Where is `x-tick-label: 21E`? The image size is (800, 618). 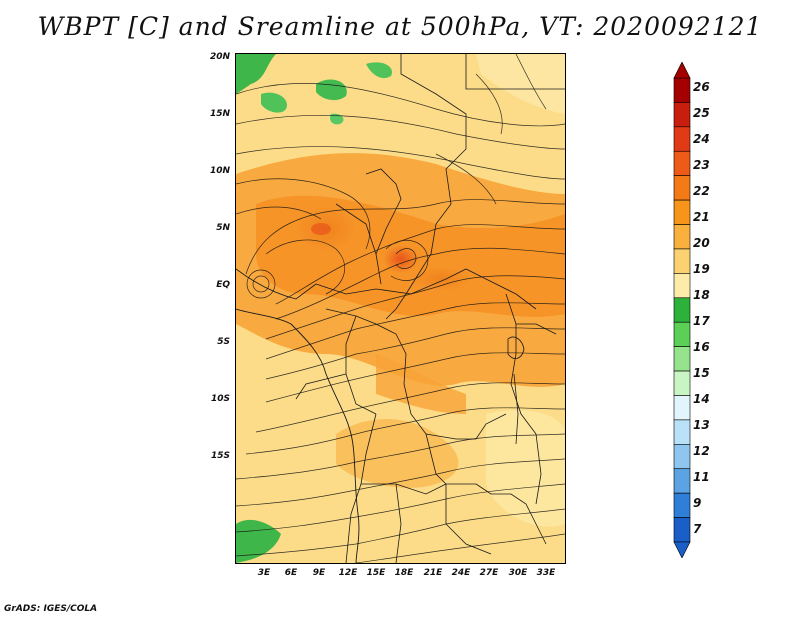
x-tick-label: 21E is located at coordinates (433, 573).